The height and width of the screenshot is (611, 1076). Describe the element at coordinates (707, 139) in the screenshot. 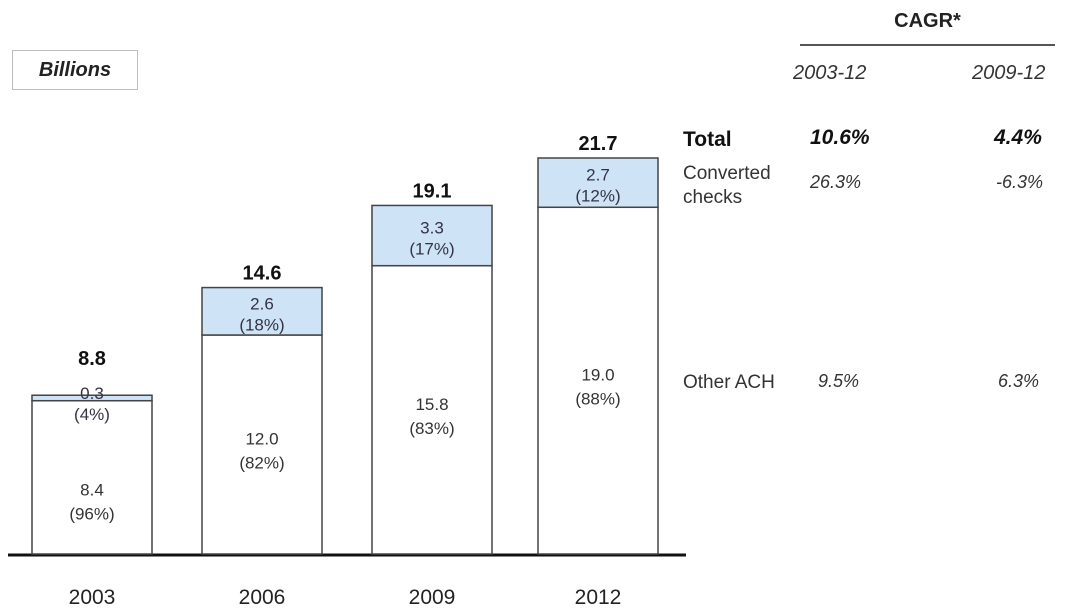

I see `cagr-row-label-total: Total` at that location.